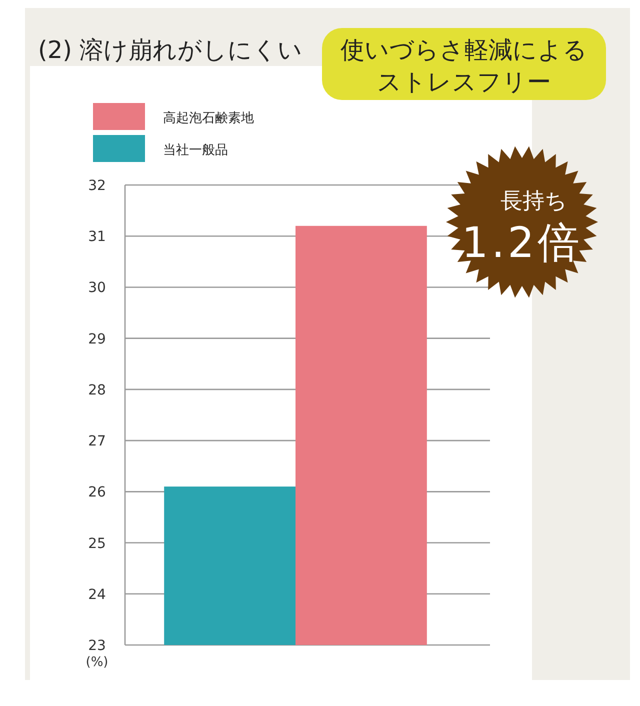 This screenshot has height=706, width=640. What do you see at coordinates (464, 66) in the screenshot?
I see `text: 使いづらさ軽減によるストレスフリー` at bounding box center [464, 66].